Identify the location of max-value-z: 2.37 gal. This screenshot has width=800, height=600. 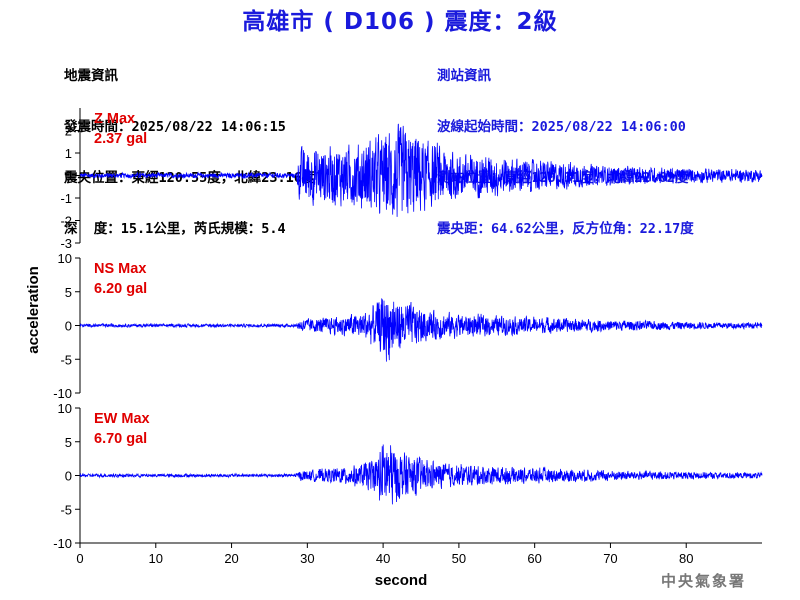
(120, 139).